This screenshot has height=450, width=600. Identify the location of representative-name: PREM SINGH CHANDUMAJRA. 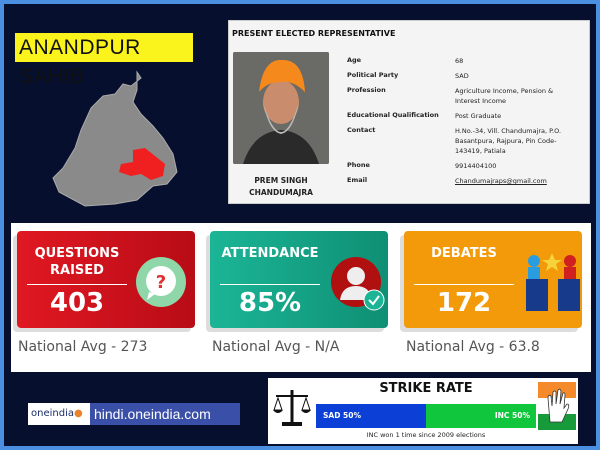
(281, 187).